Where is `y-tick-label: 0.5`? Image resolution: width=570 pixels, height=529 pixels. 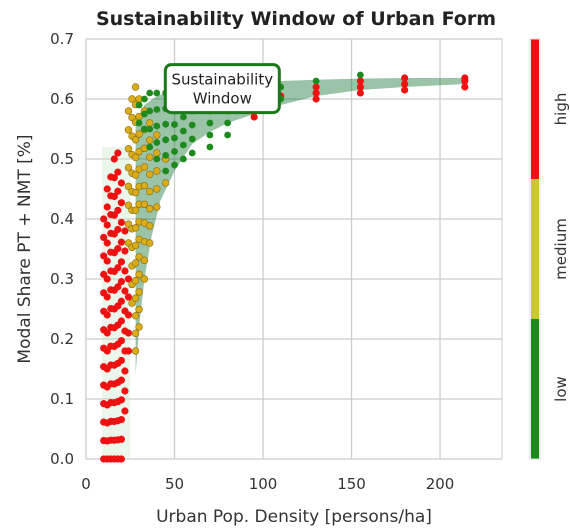 y-tick-label: 0.5 is located at coordinates (62, 159).